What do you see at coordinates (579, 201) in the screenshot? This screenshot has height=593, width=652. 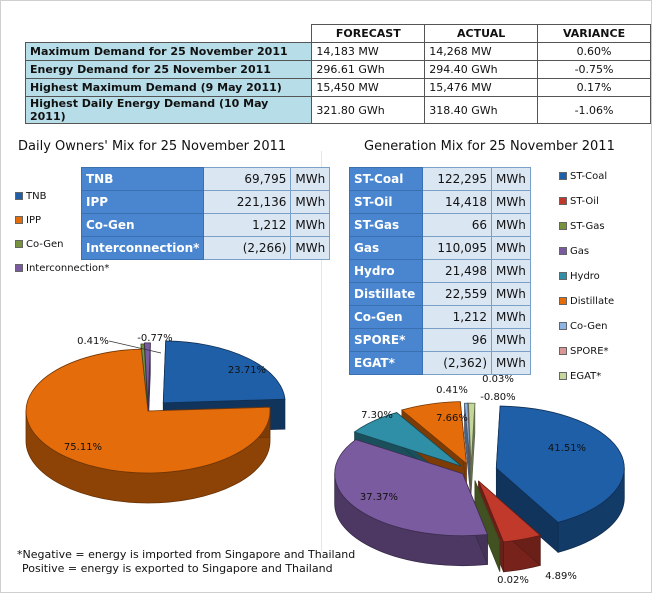 I see `legend-item: ST-Oil` at bounding box center [579, 201].